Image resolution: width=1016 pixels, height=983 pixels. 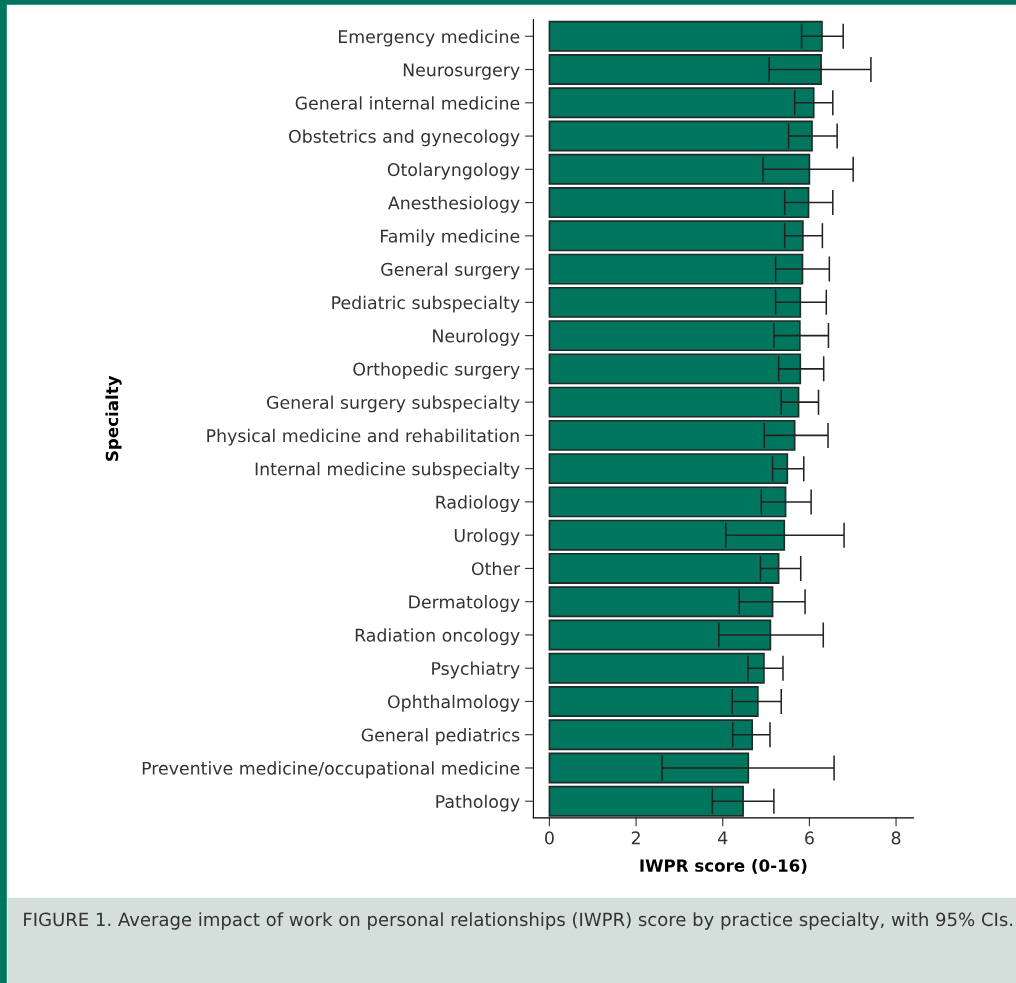 What do you see at coordinates (393, 404) in the screenshot?
I see `y-tick-label: General surgery subspecialty` at bounding box center [393, 404].